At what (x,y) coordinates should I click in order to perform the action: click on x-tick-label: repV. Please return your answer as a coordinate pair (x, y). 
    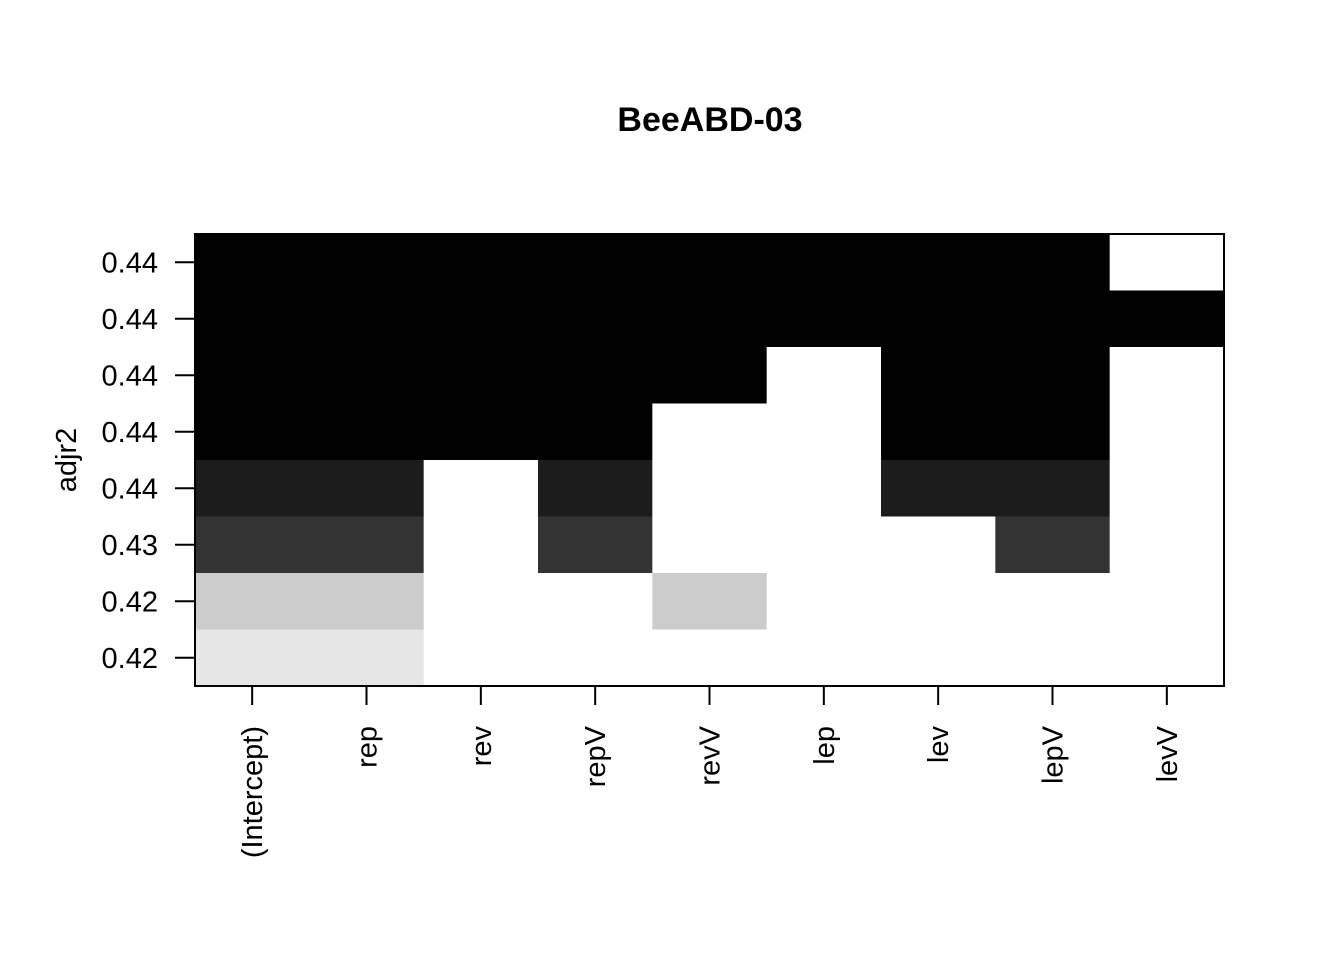
    Looking at the image, I should click on (596, 756).